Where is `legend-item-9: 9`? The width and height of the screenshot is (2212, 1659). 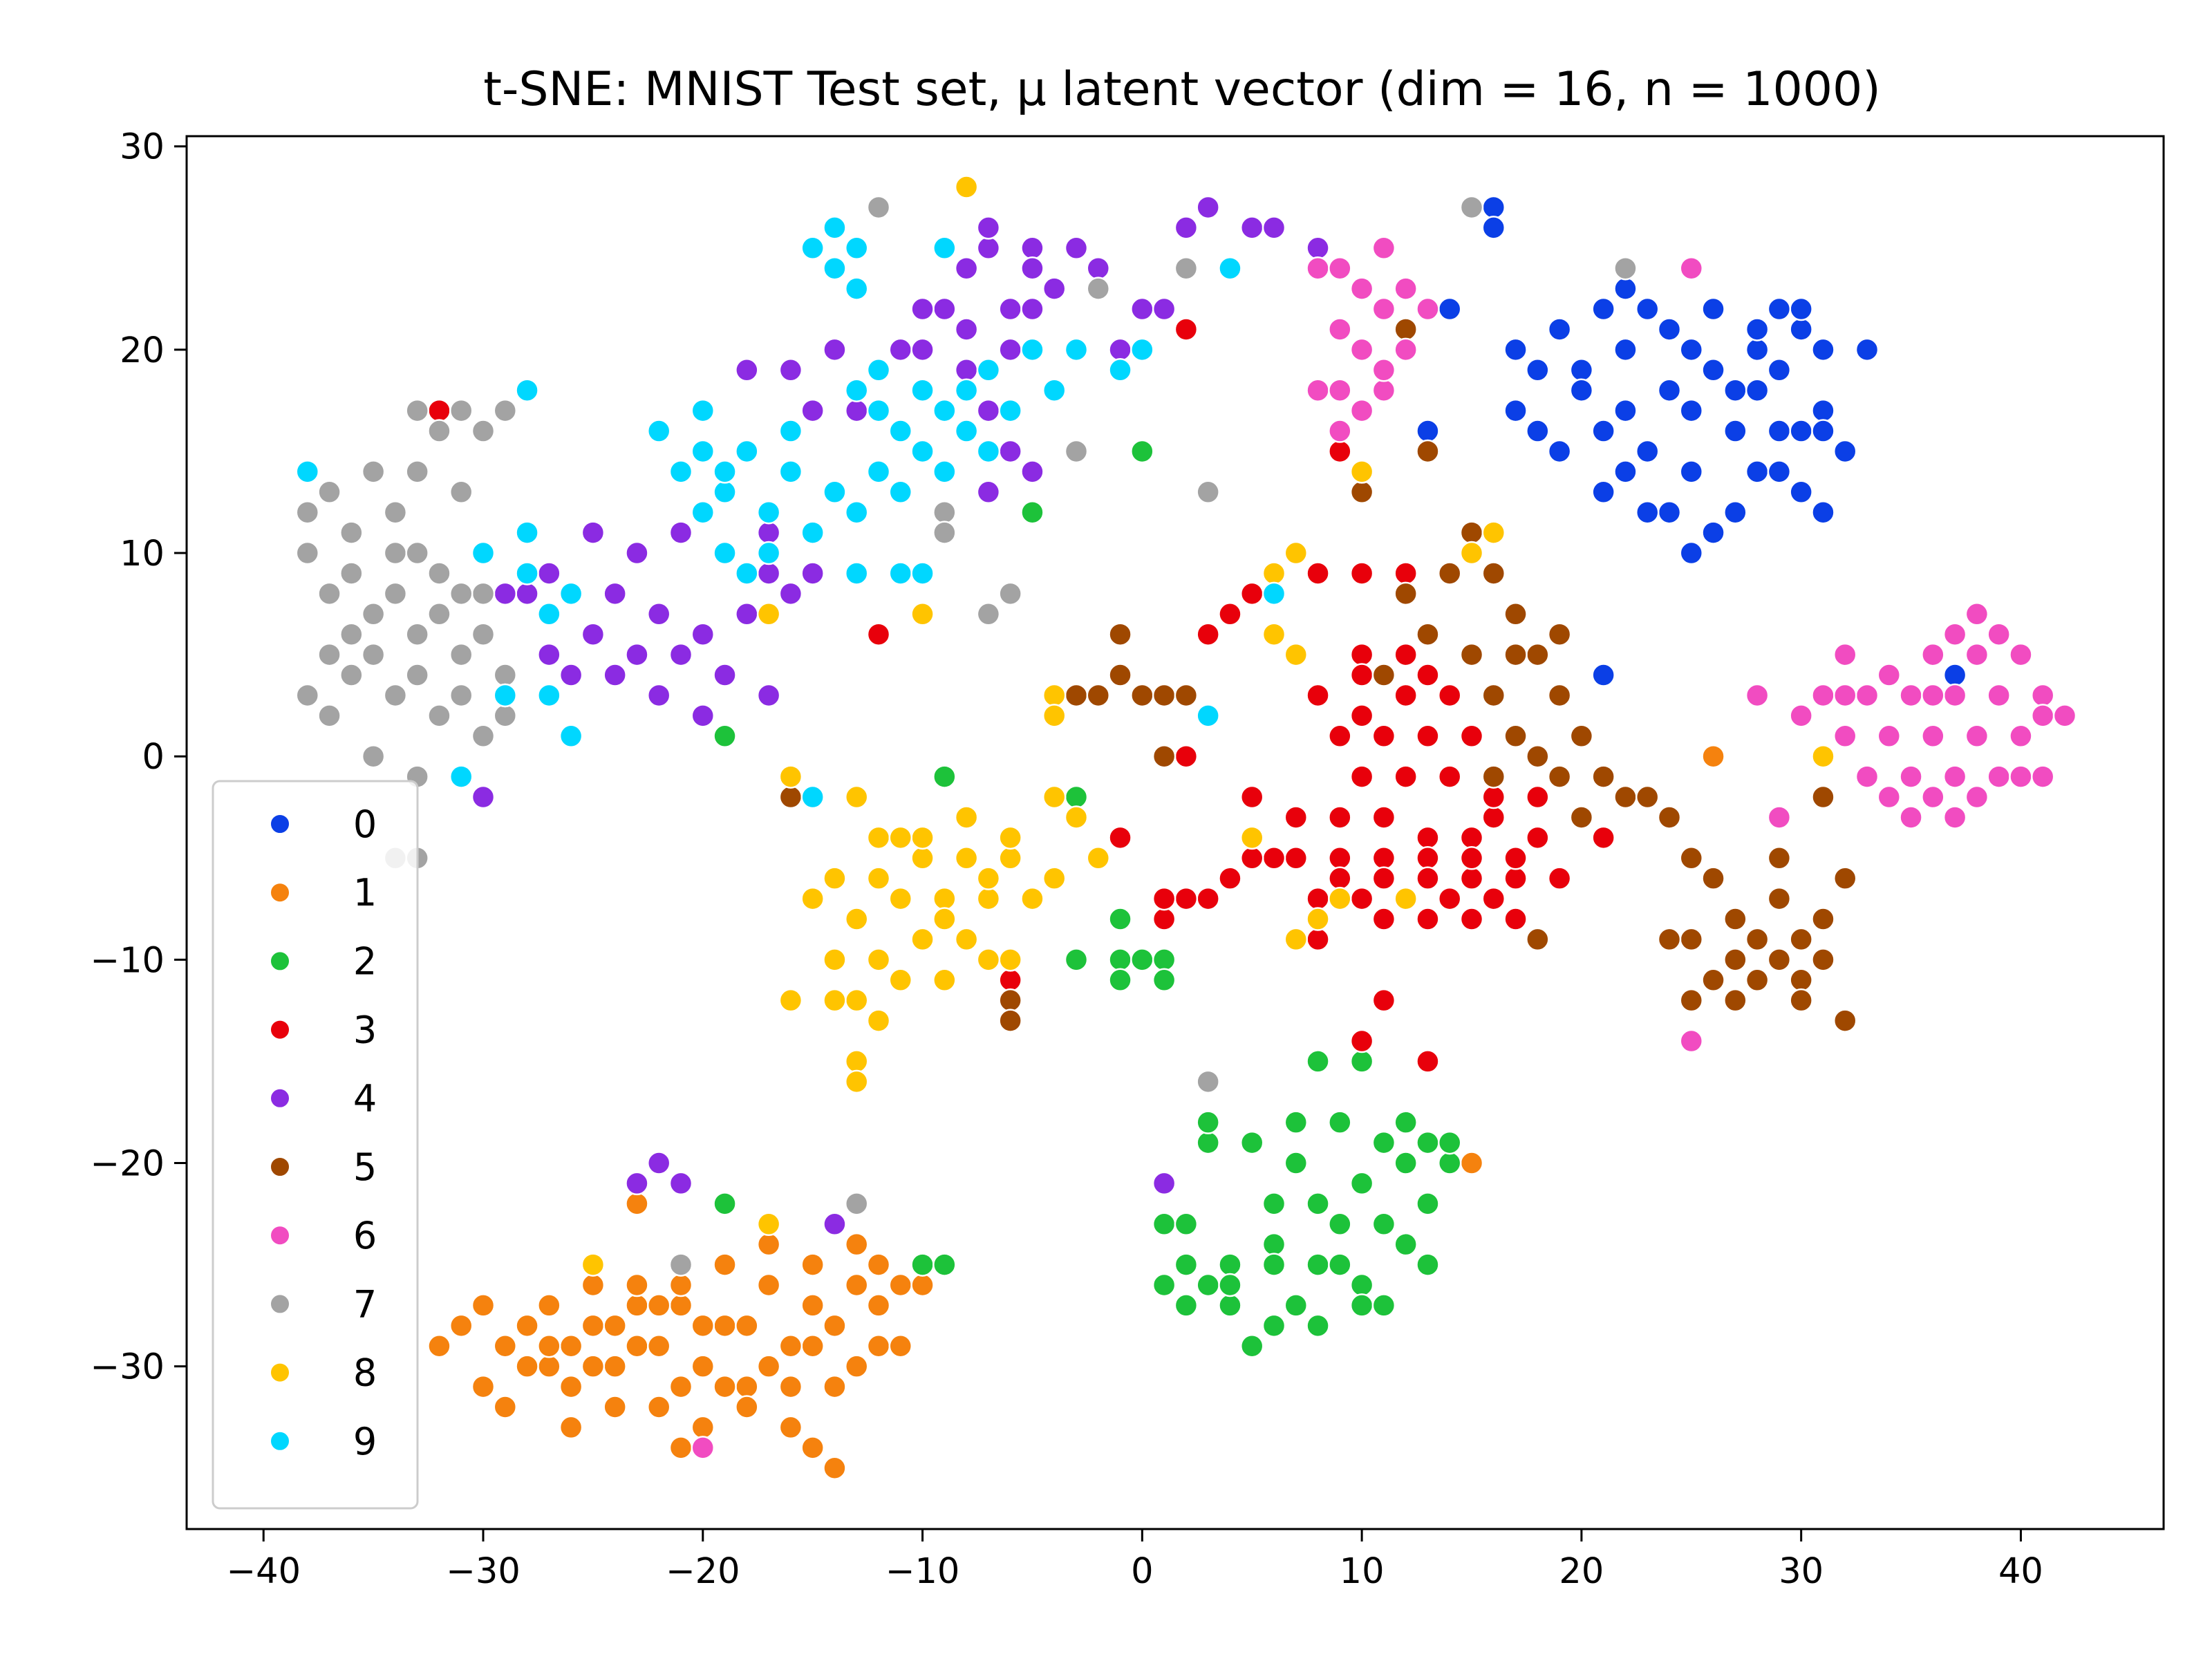 legend-item-9: 9 is located at coordinates (323, 1441).